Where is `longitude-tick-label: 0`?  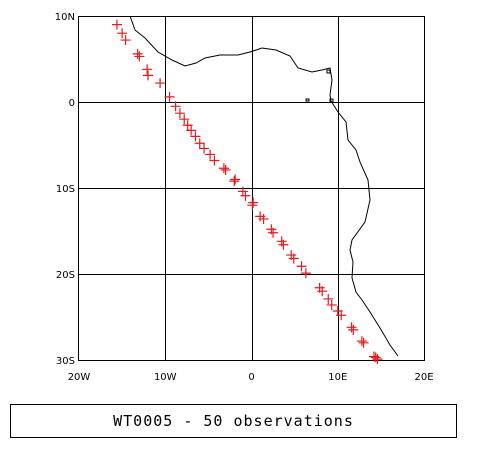 longitude-tick-label: 0 is located at coordinates (251, 377).